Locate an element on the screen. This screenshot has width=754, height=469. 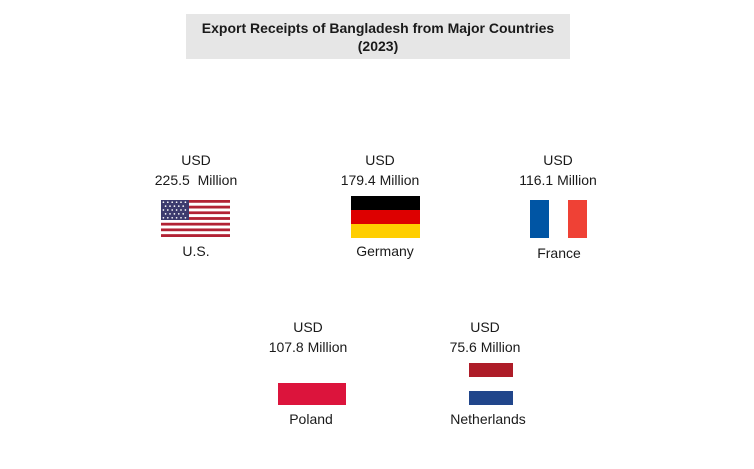
netherlands-flag is located at coordinates (491, 384).